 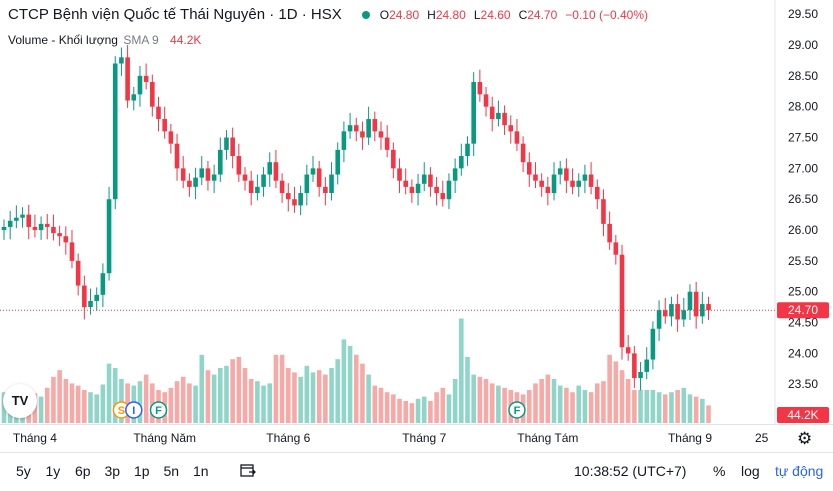 What do you see at coordinates (171, 471) in the screenshot?
I see `range-button-5n: 5n` at bounding box center [171, 471].